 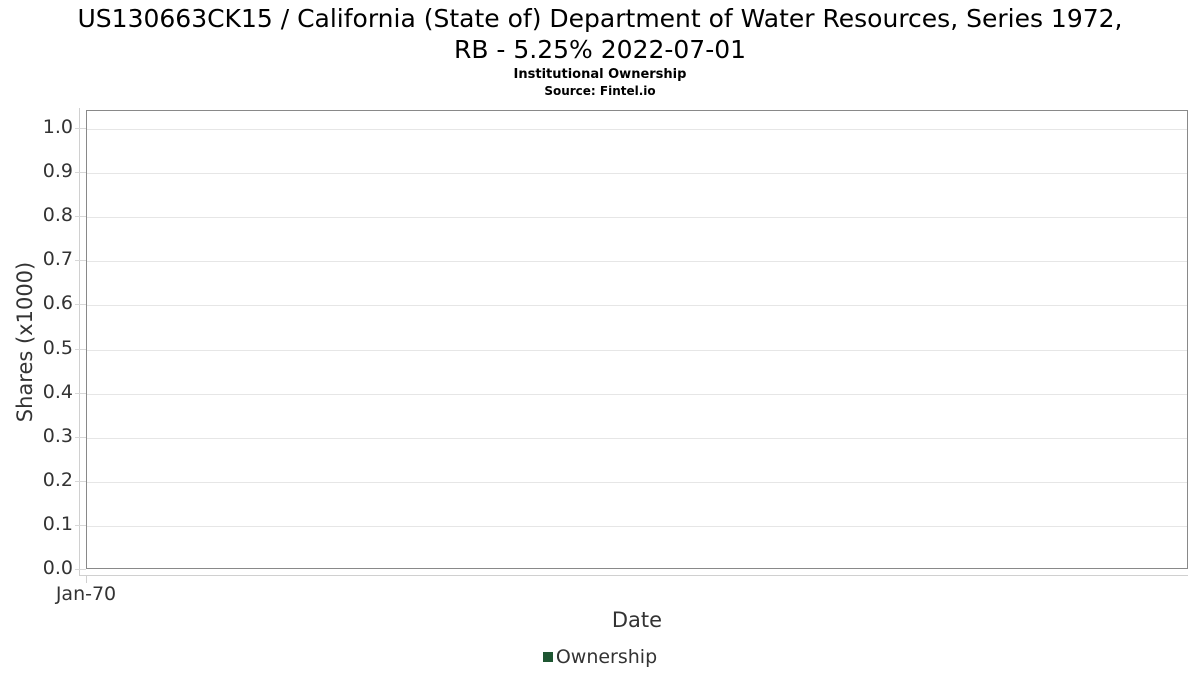 What do you see at coordinates (57, 347) in the screenshot?
I see `y-tick-label: 0.5` at bounding box center [57, 347].